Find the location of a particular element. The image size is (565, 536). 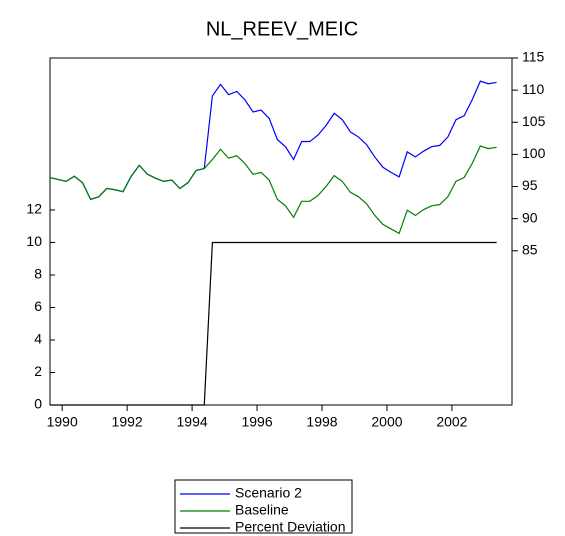

y2-tick-label: 110 is located at coordinates (533, 89).